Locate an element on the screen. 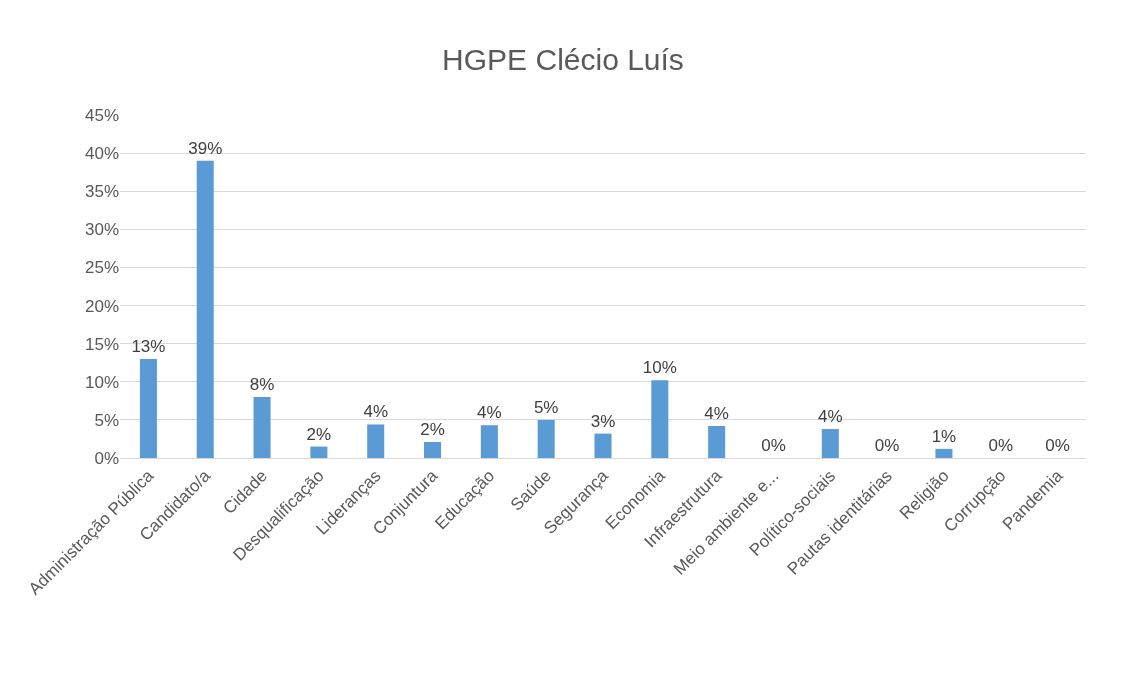  data-label: 10% is located at coordinates (659, 368).